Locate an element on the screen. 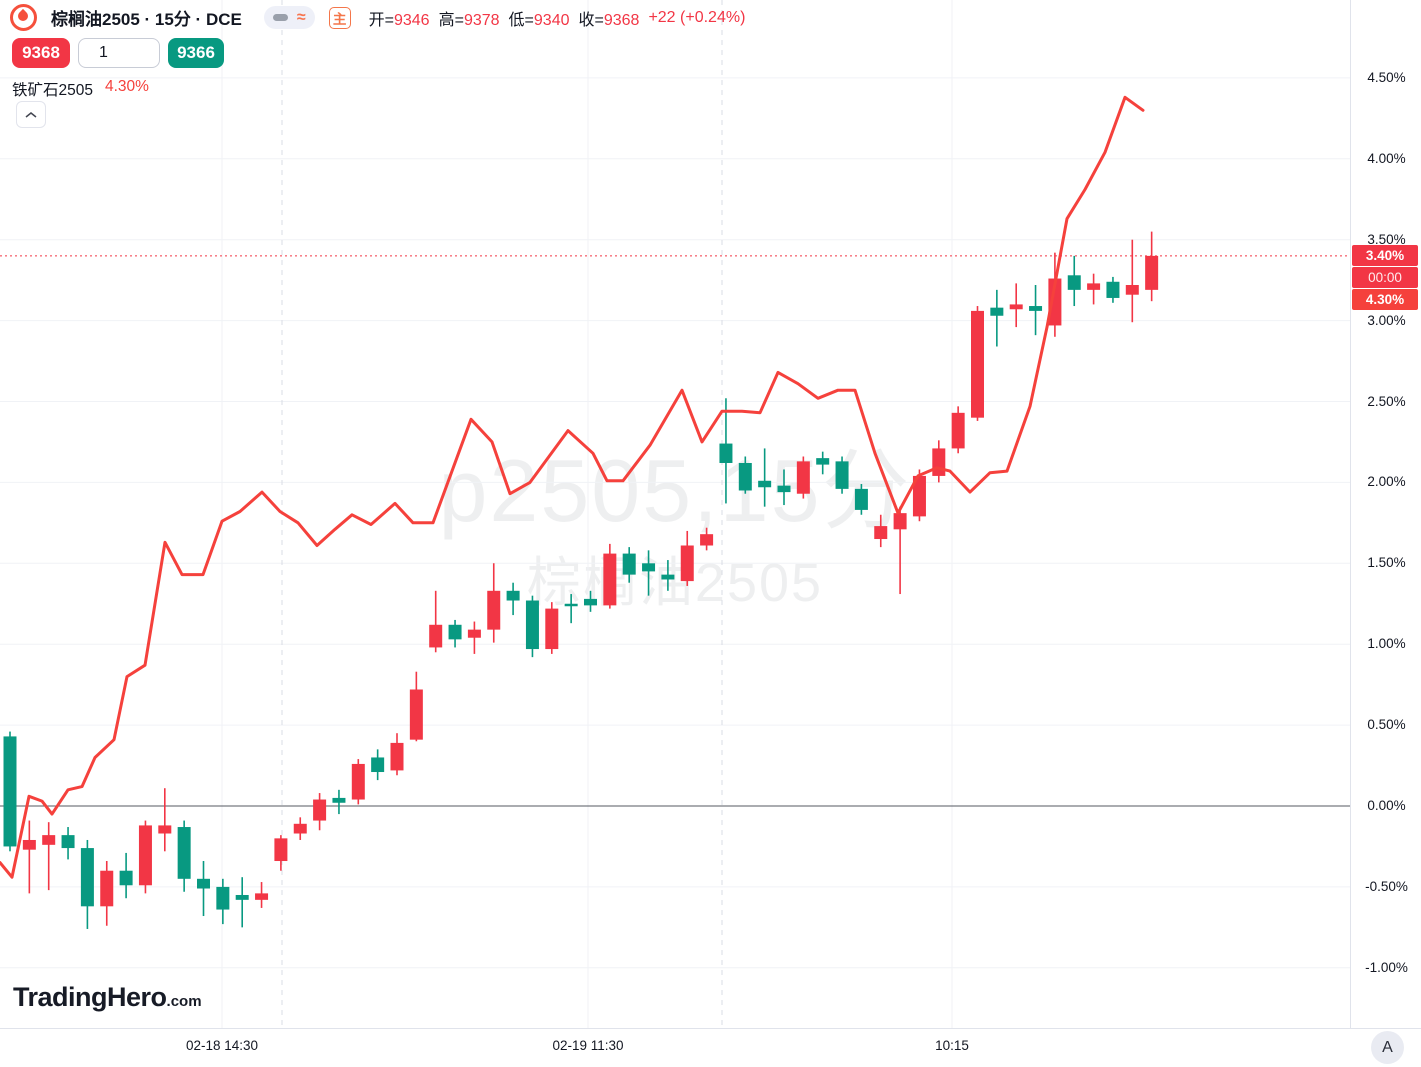  high-value: 9378 is located at coordinates (481, 20).